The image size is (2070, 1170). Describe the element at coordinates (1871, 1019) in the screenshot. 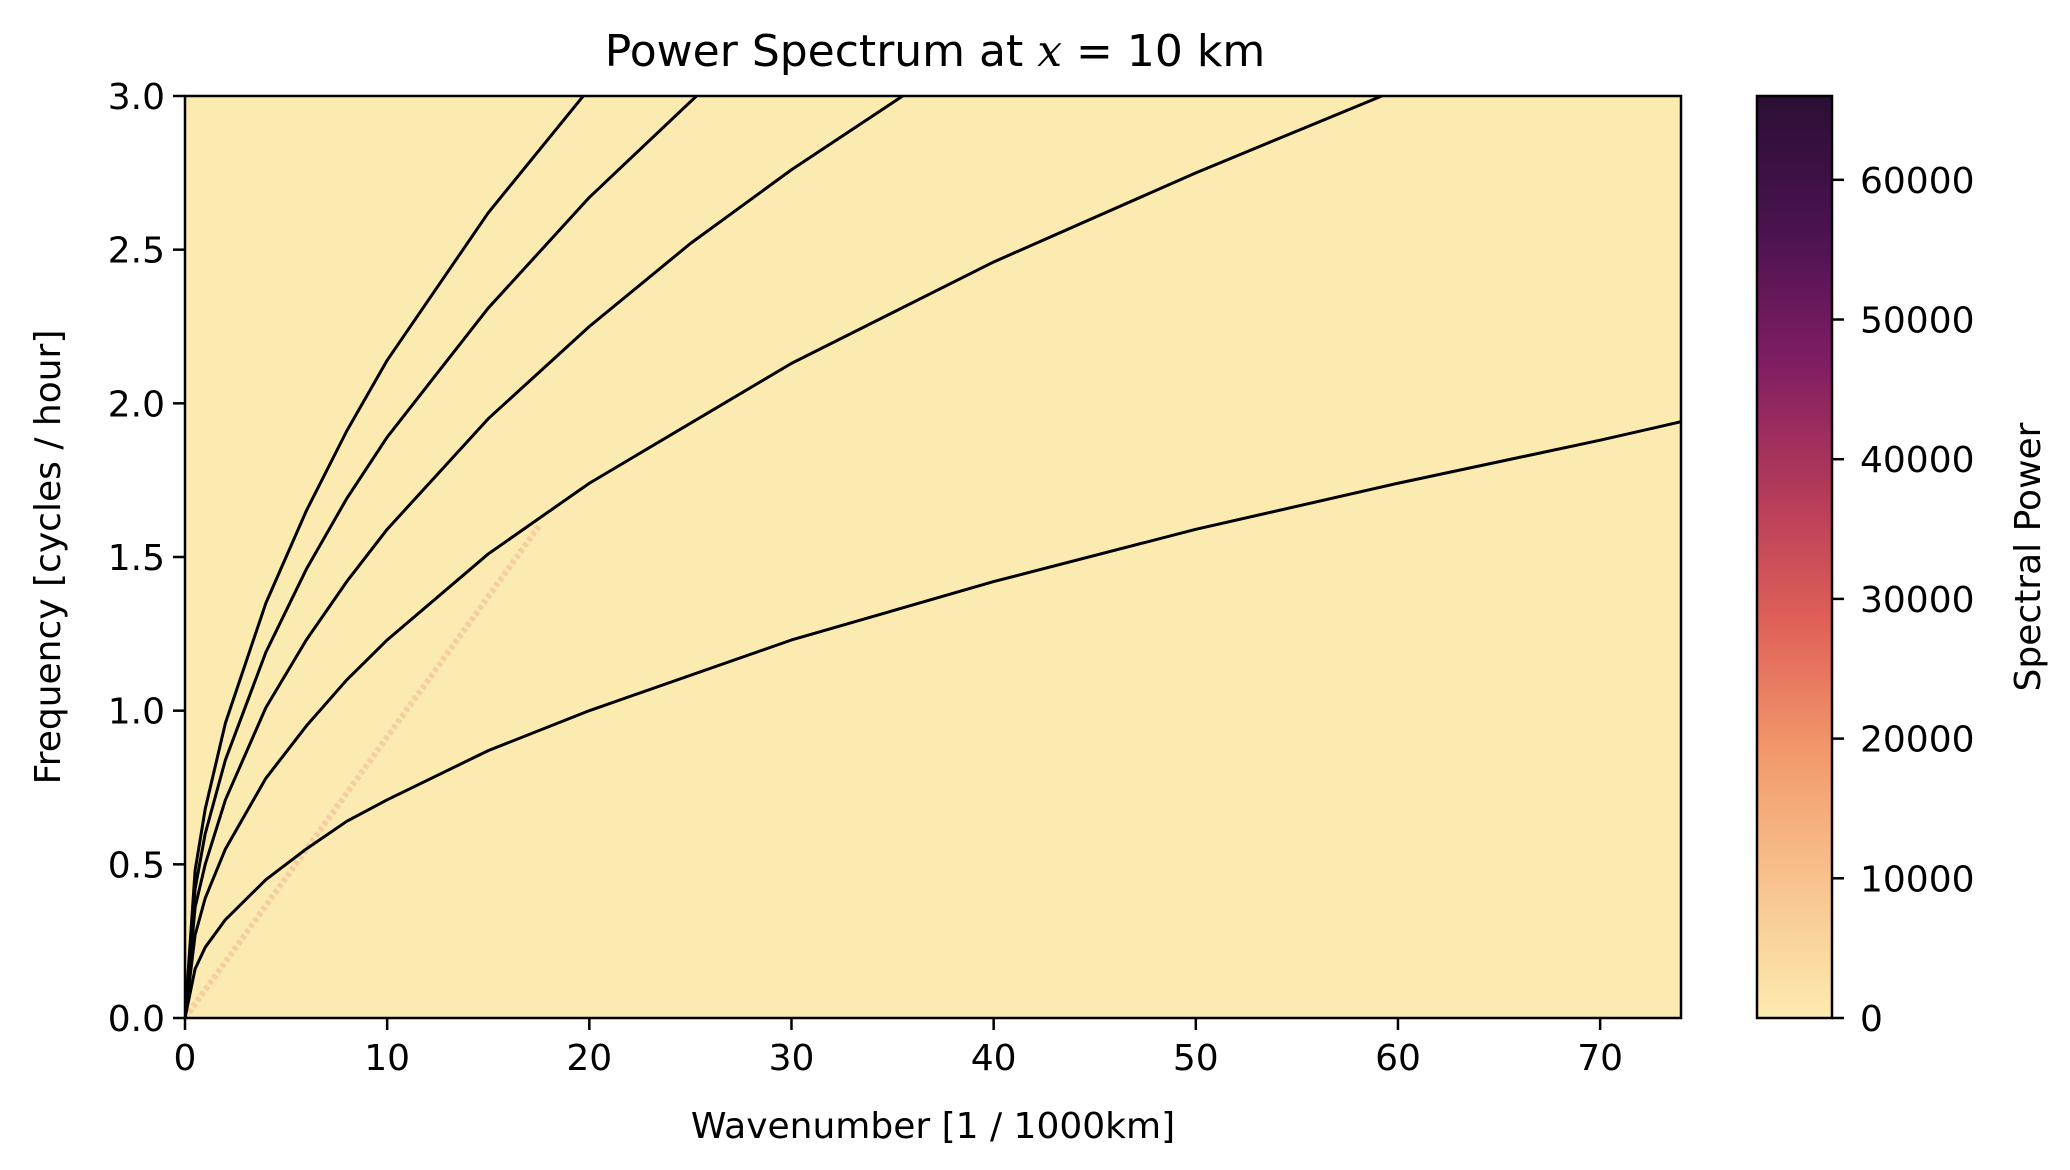

I see `colorbar-tick-label: 0` at that location.